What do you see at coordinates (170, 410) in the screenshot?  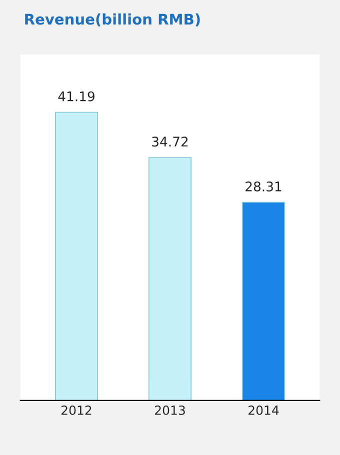 I see `x-tick-label: 2013` at bounding box center [170, 410].